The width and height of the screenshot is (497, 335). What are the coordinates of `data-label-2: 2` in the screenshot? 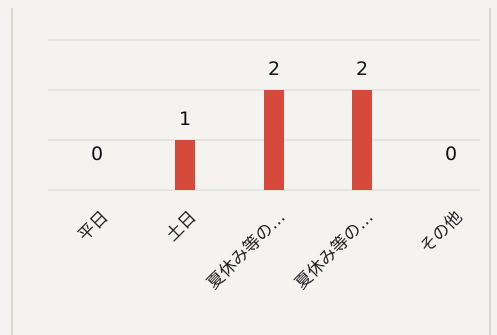 It's located at (274, 69).